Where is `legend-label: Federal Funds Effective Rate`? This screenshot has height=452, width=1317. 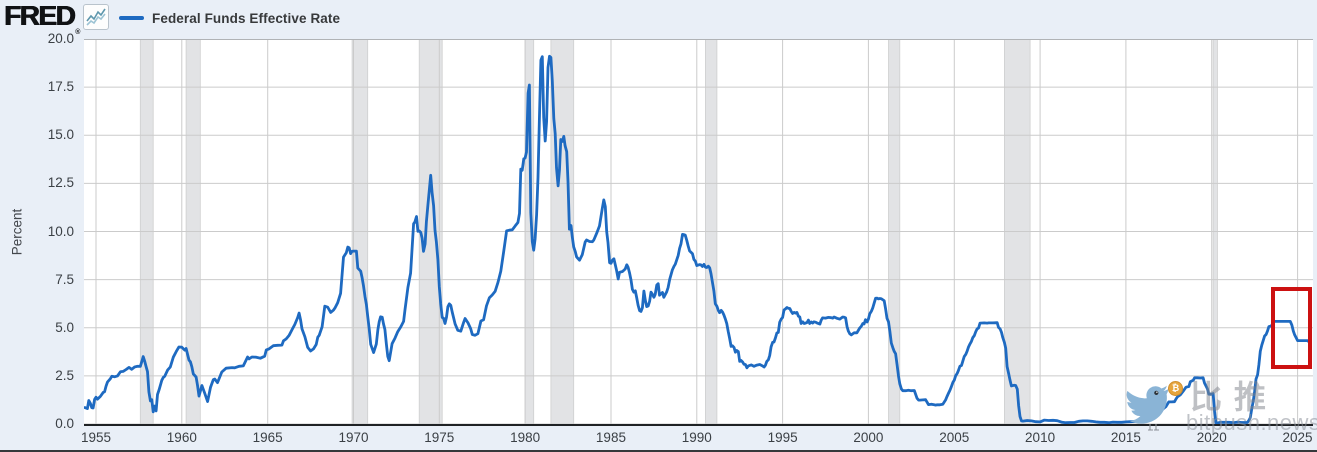 legend-label: Federal Funds Effective Rate is located at coordinates (246, 18).